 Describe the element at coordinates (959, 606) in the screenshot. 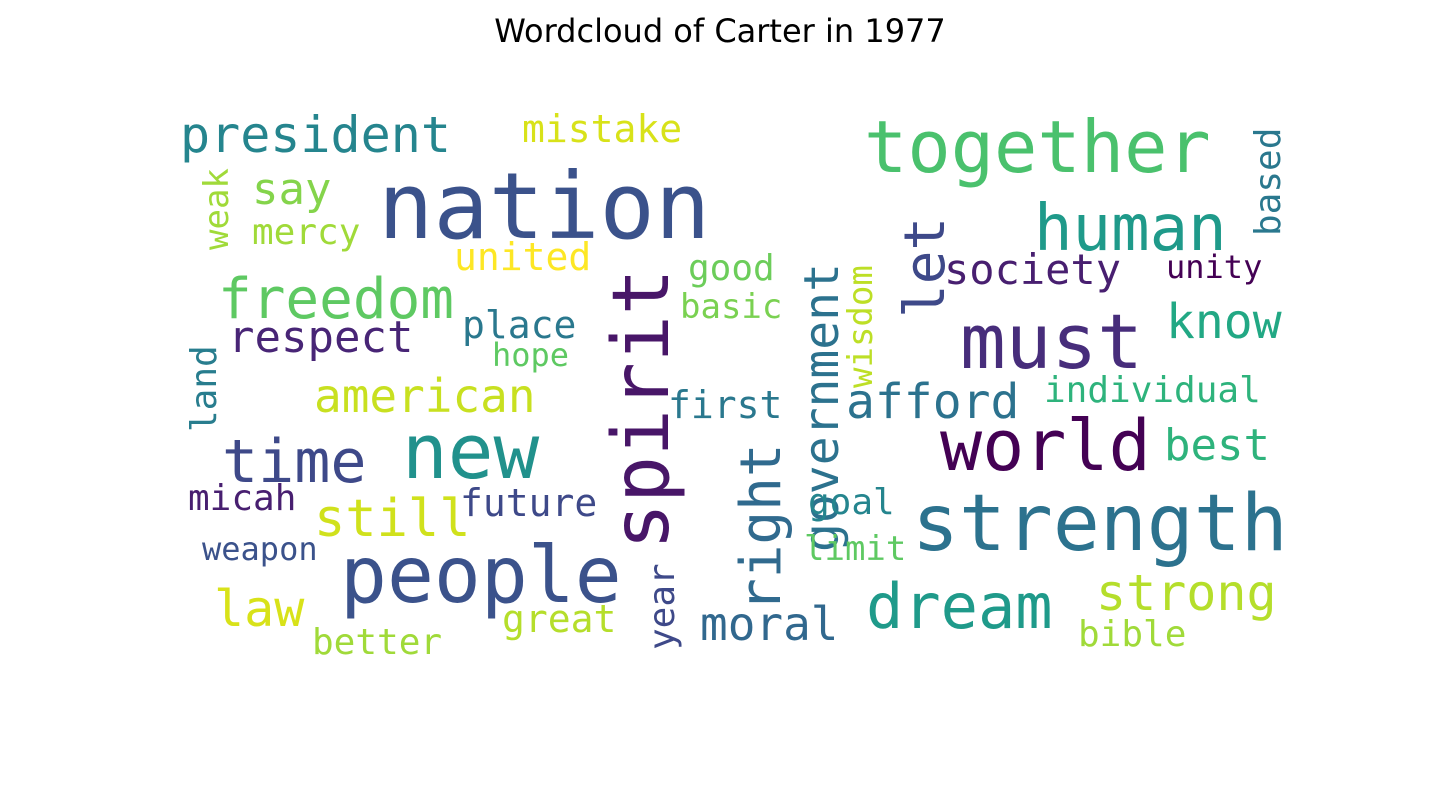

I see `word-dream: dream` at that location.